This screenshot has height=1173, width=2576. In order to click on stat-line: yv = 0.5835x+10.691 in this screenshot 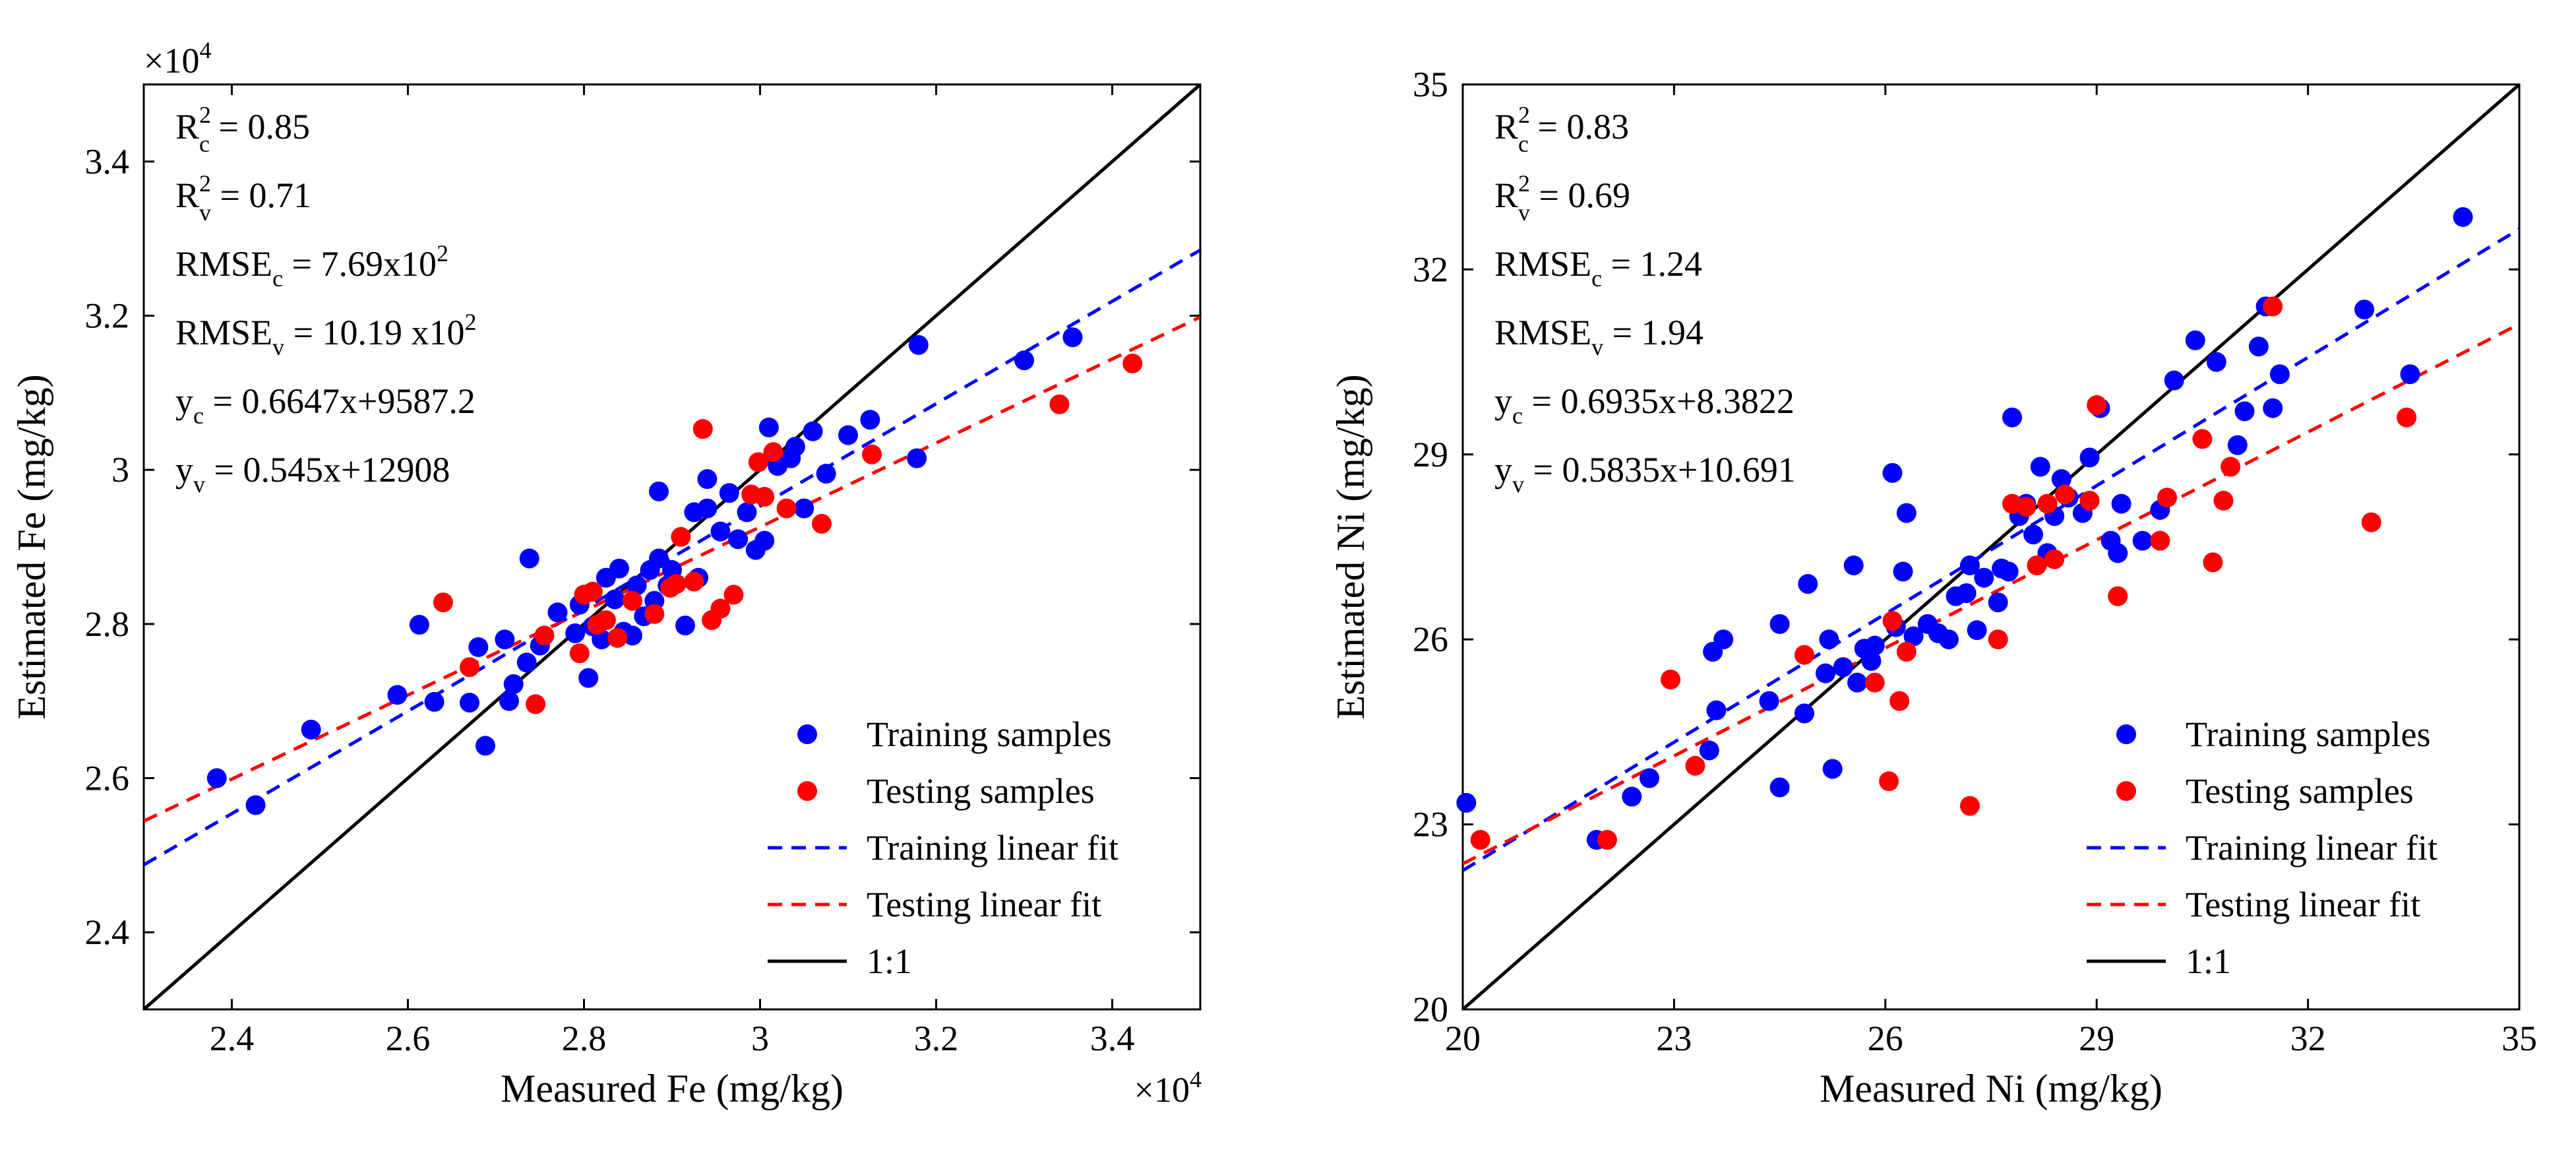, I will do `click(1645, 473)`.